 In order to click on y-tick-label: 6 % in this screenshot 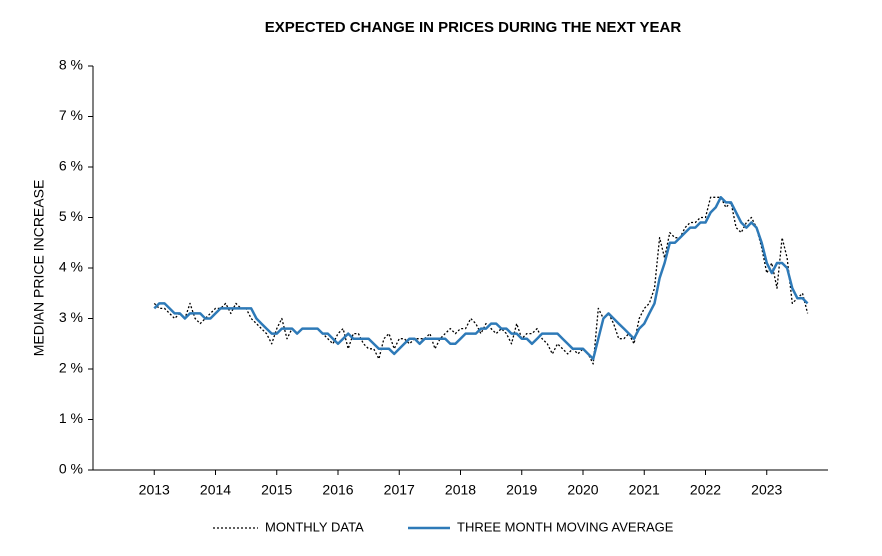, I will do `click(71, 166)`.